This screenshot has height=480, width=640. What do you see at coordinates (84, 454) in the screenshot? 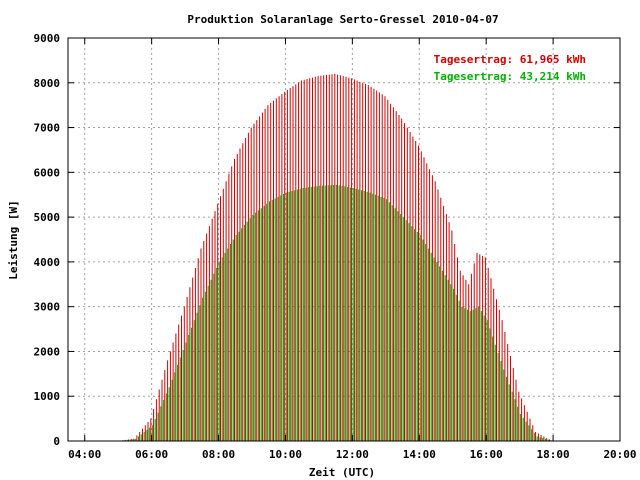
I see `x-tick-label: 04:00` at bounding box center [84, 454].